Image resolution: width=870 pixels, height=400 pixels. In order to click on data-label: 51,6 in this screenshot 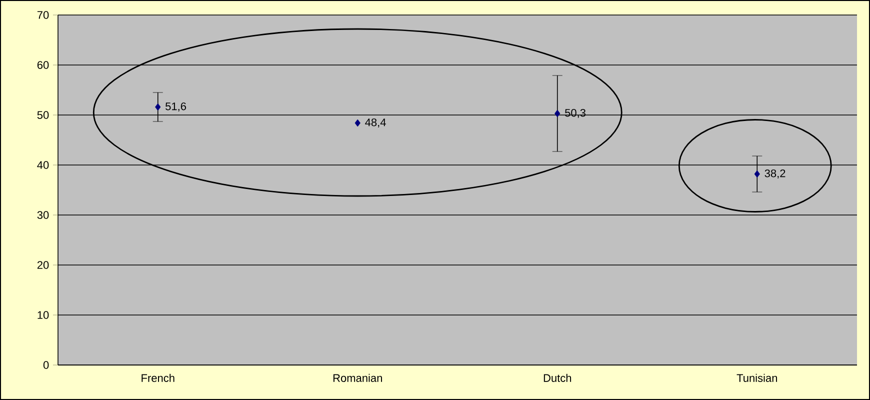, I will do `click(176, 107)`.